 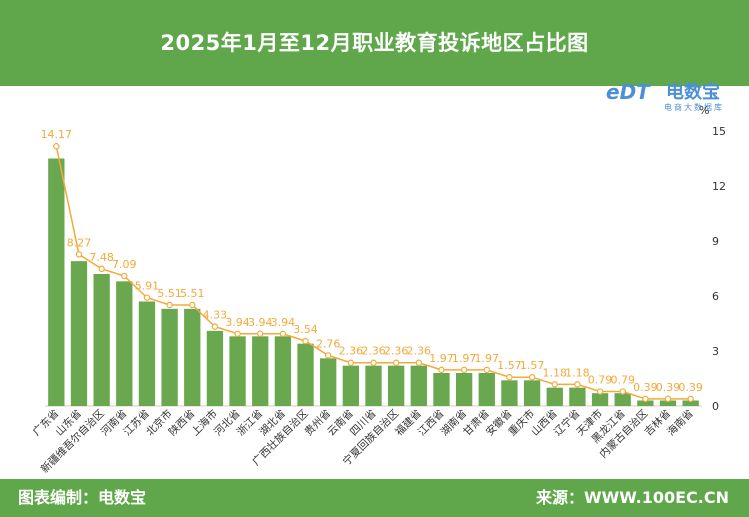 What do you see at coordinates (704, 110) in the screenshot?
I see `y-axis-unit: %` at bounding box center [704, 110].